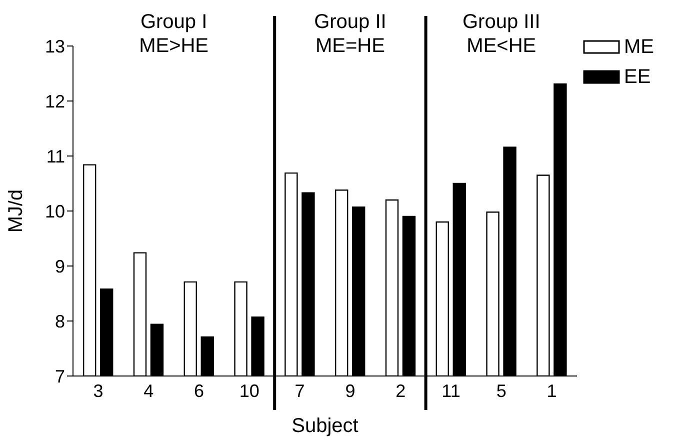 This screenshot has width=699, height=446. What do you see at coordinates (249, 390) in the screenshot?
I see `x-tick-label: 10` at bounding box center [249, 390].